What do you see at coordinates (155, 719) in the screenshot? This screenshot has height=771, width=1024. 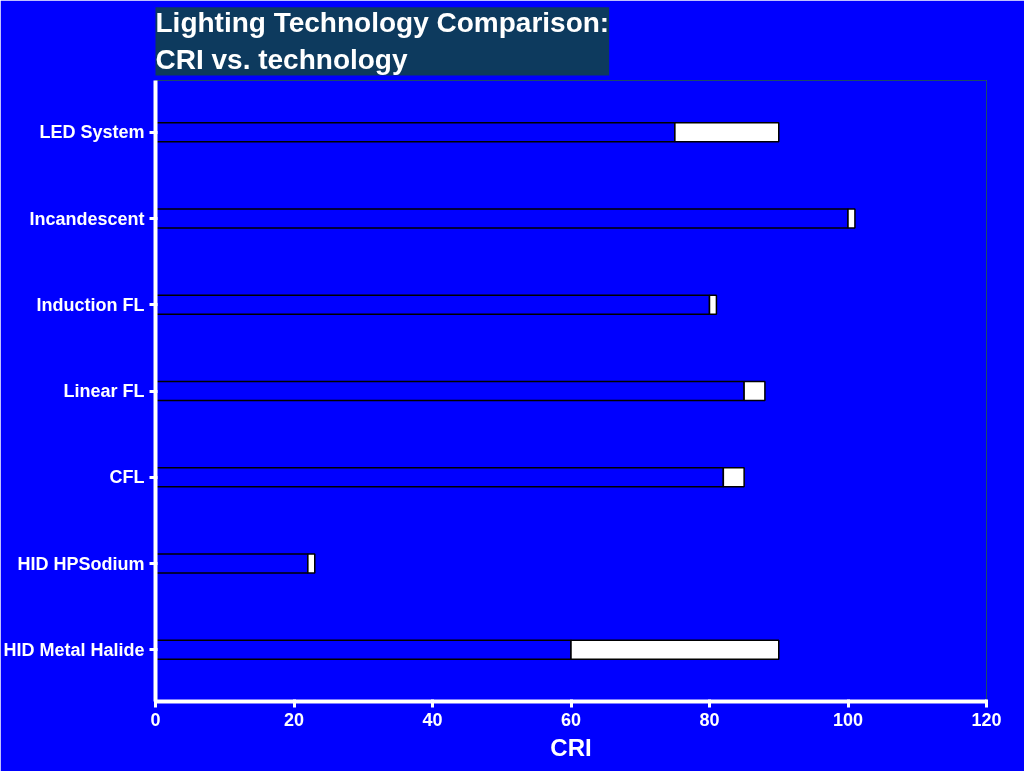 I see `x-tick-label: 0` at bounding box center [155, 719].